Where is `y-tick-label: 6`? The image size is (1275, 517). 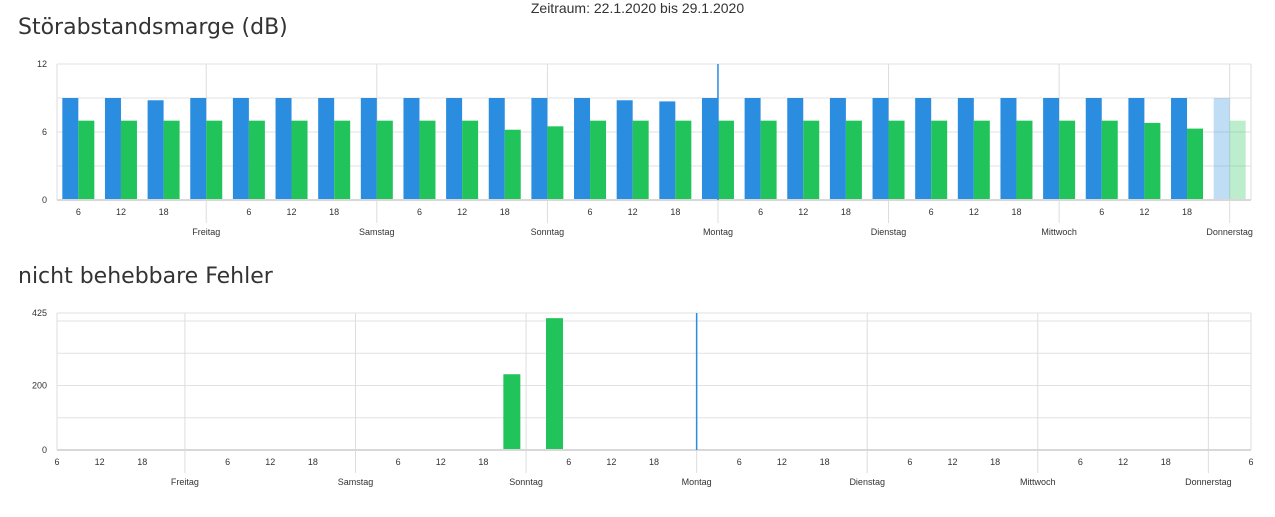
y-tick-label: 6 is located at coordinates (44, 132).